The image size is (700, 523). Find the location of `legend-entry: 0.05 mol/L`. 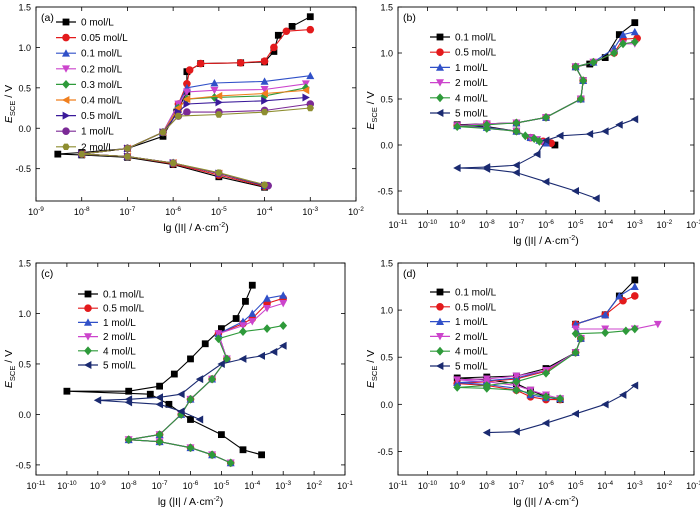

legend-entry: 0.05 mol/L is located at coordinates (92, 38).